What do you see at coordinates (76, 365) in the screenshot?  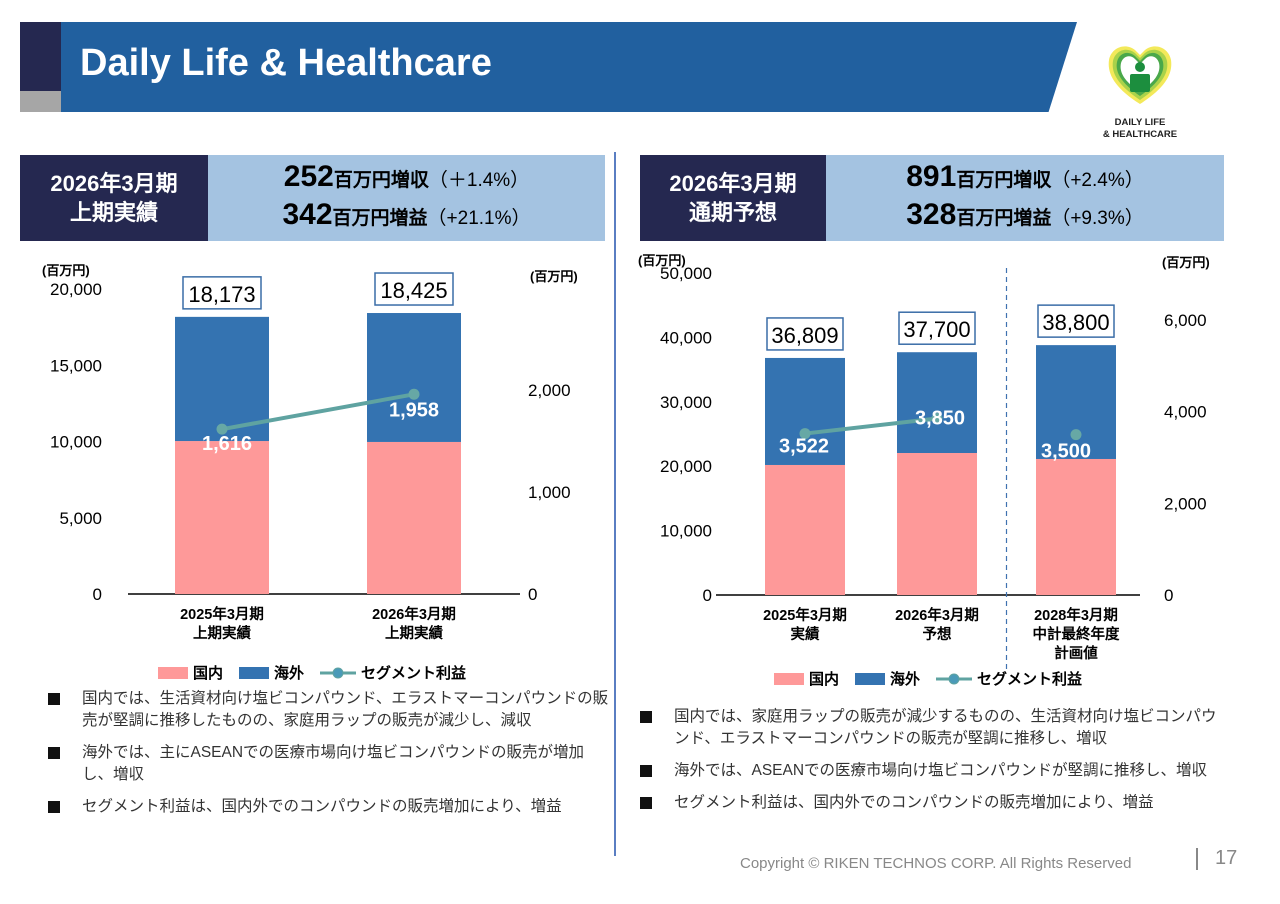 I see `y-tick-label: 15,000` at bounding box center [76, 365].